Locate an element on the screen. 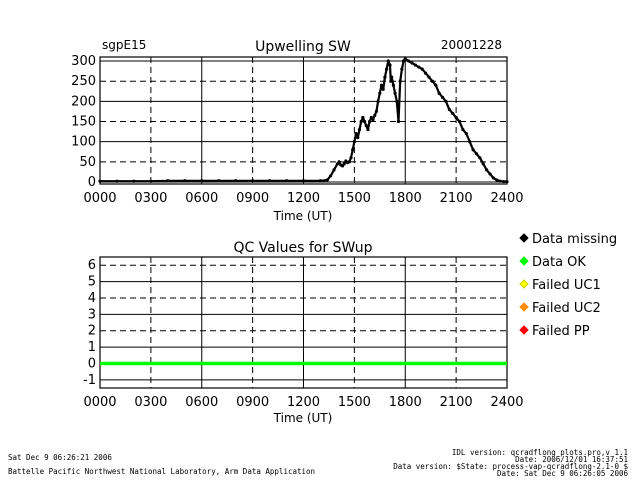 The height and width of the screenshot is (480, 640). legend-label: Data missing is located at coordinates (574, 239).